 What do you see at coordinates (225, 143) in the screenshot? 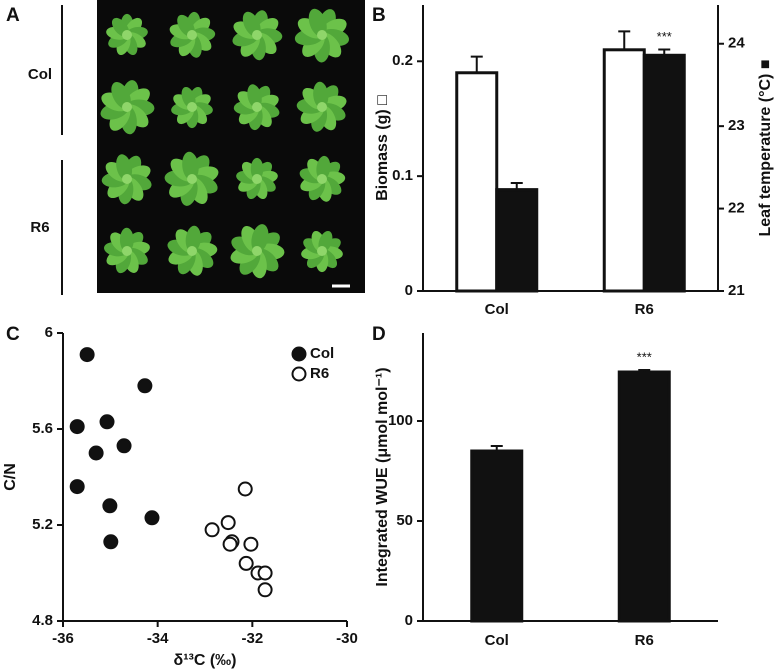
I see `plants` at bounding box center [225, 143].